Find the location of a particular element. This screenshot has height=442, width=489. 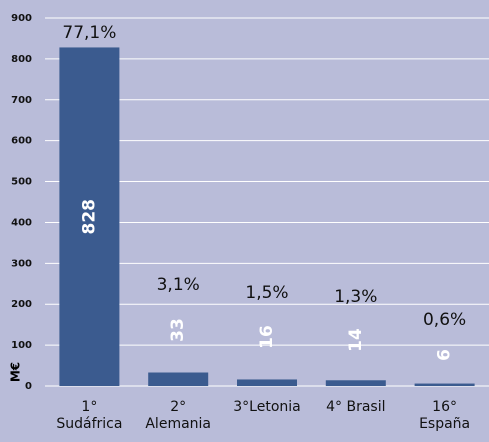

y-tick-label: 400 is located at coordinates (21, 222).